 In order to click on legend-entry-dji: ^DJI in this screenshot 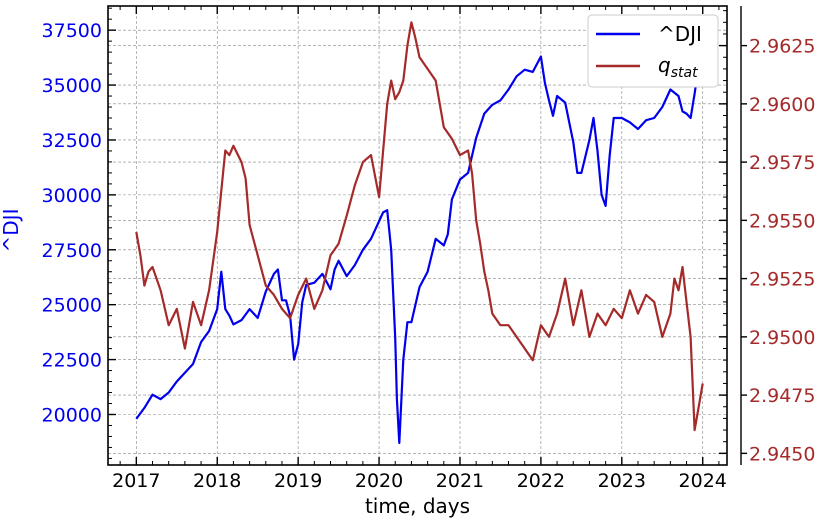, I will do `click(680, 34)`.